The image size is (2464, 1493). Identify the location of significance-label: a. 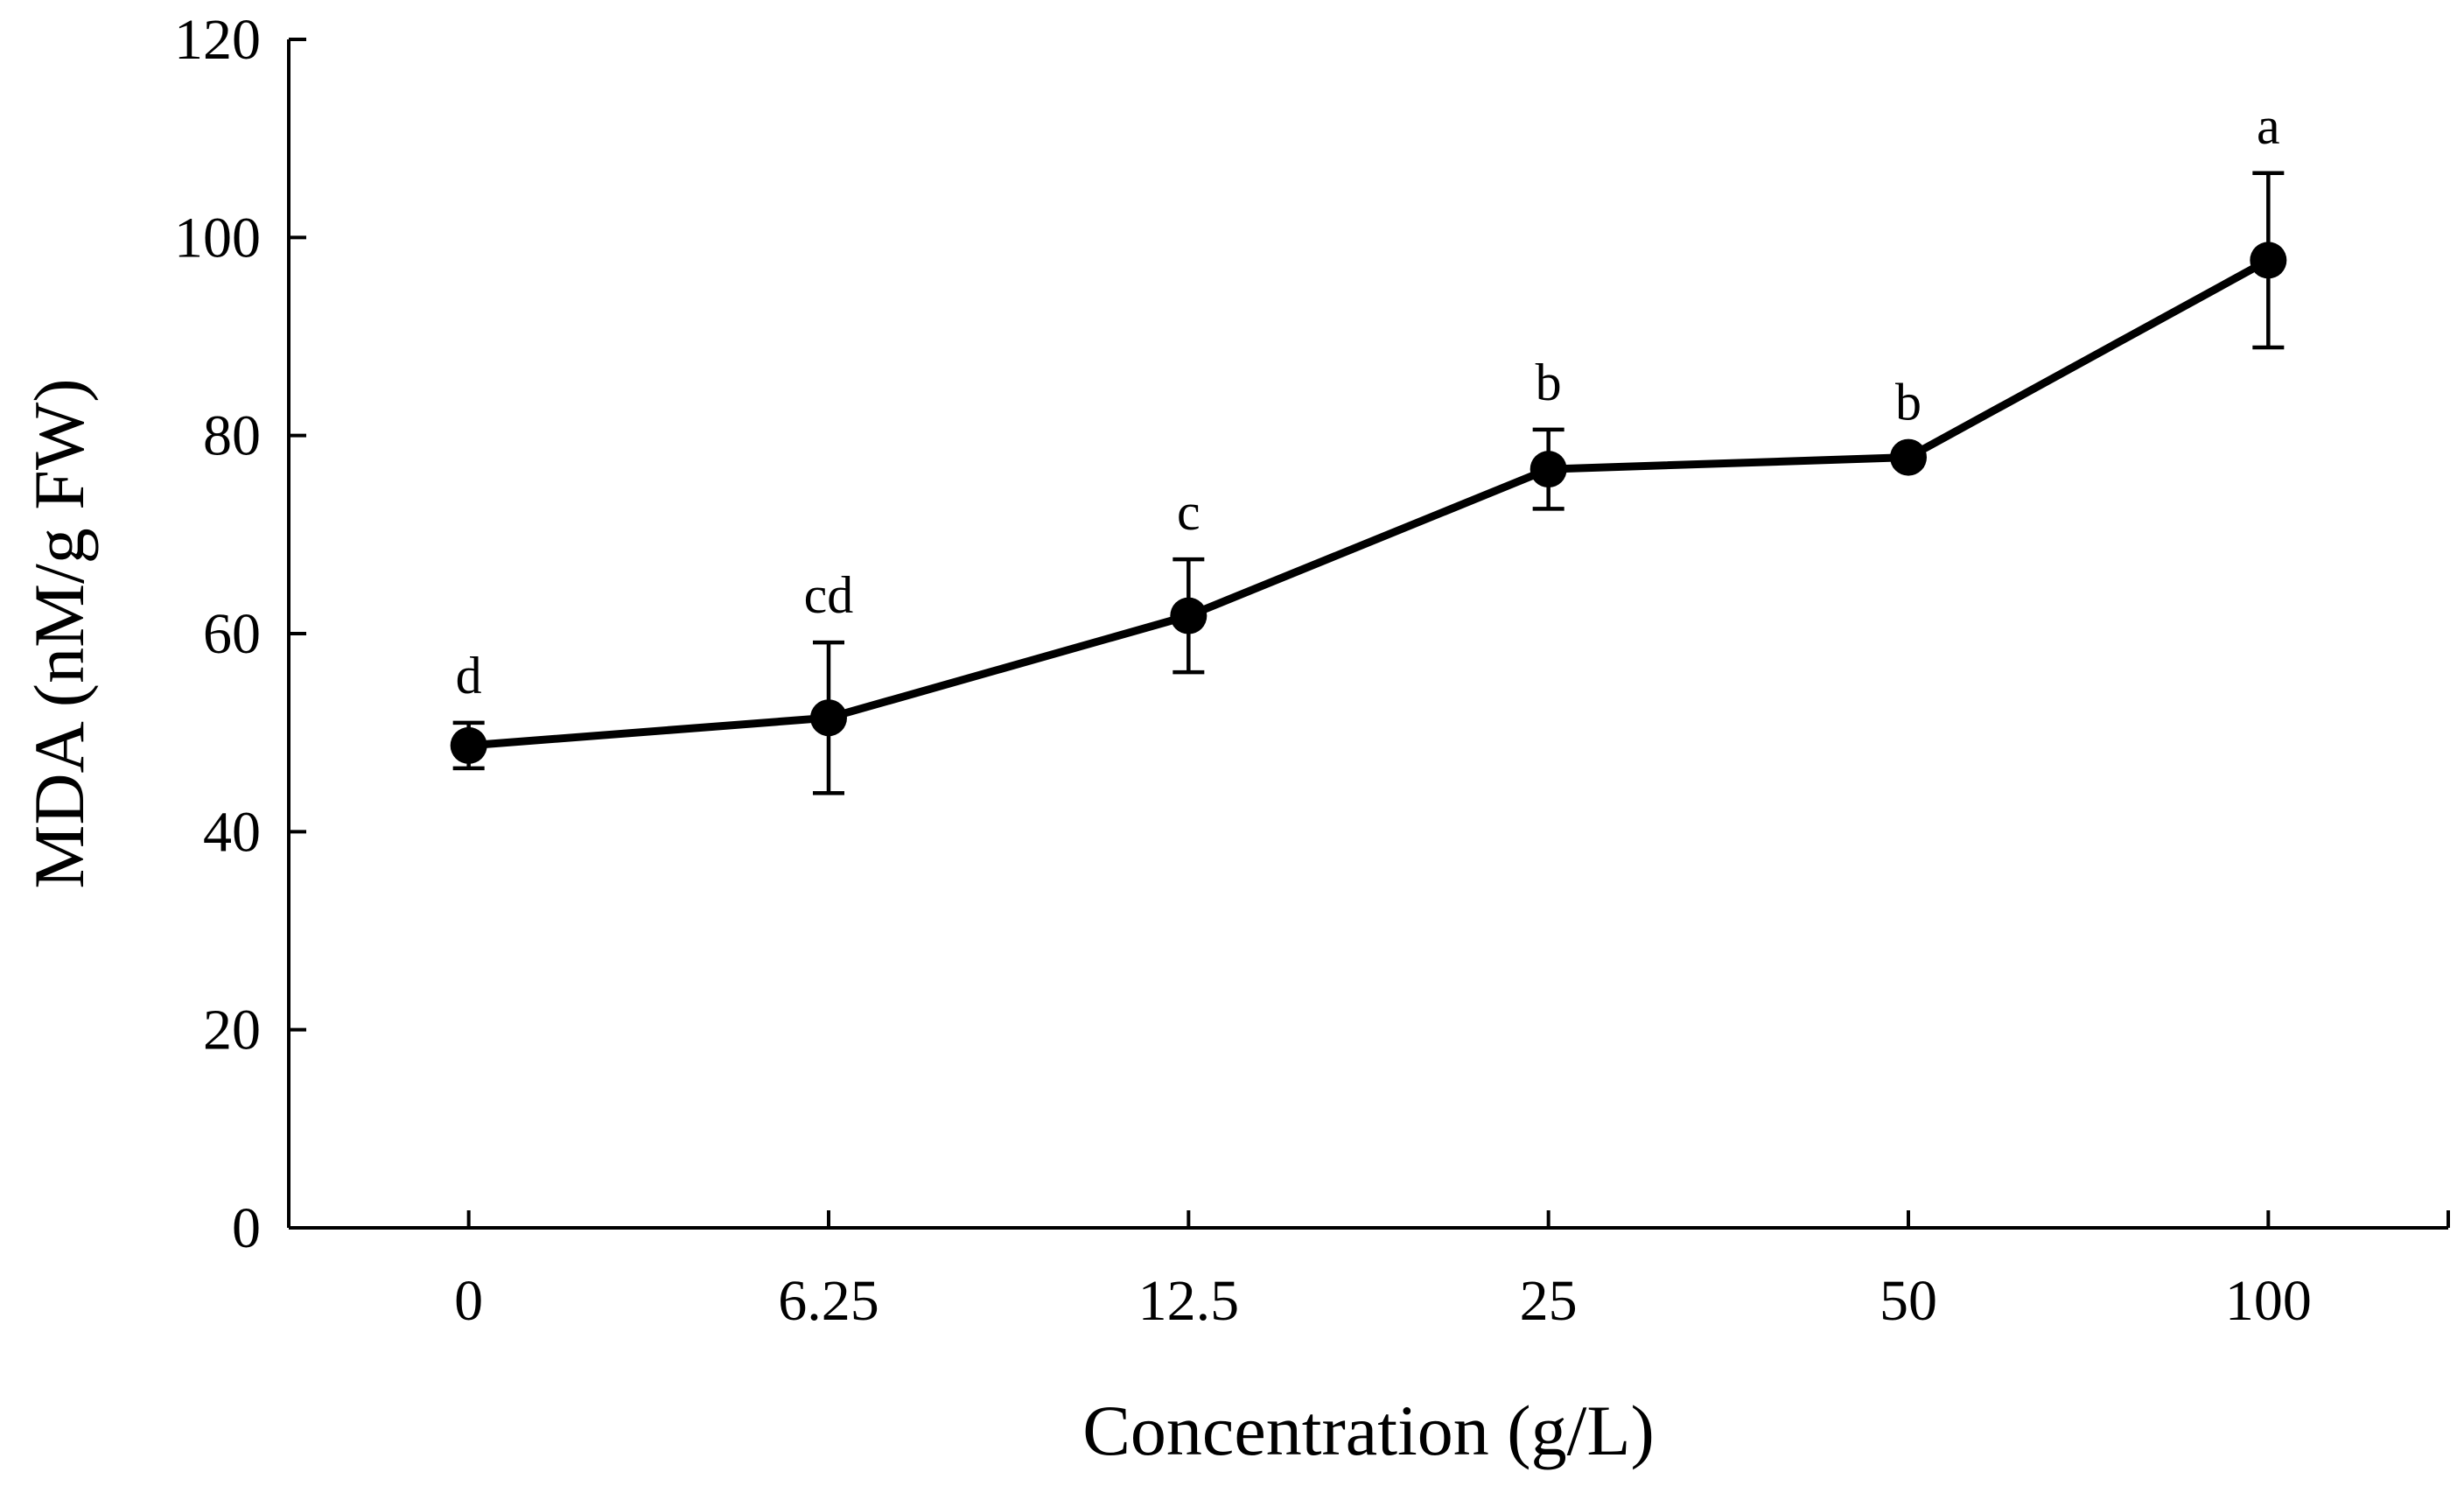
(2268, 126).